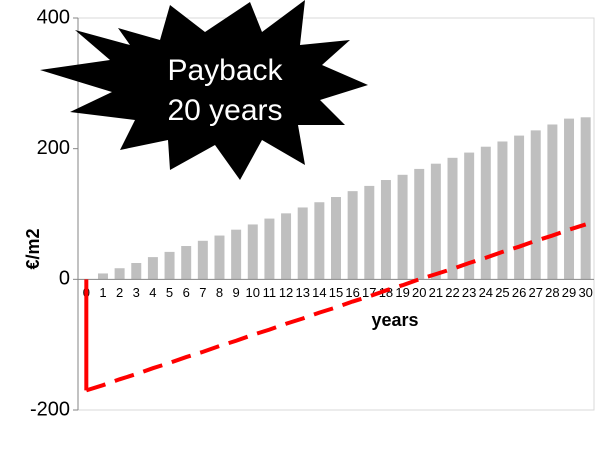 The width and height of the screenshot is (601, 453). I want to click on annotation: Payback, so click(225, 70).